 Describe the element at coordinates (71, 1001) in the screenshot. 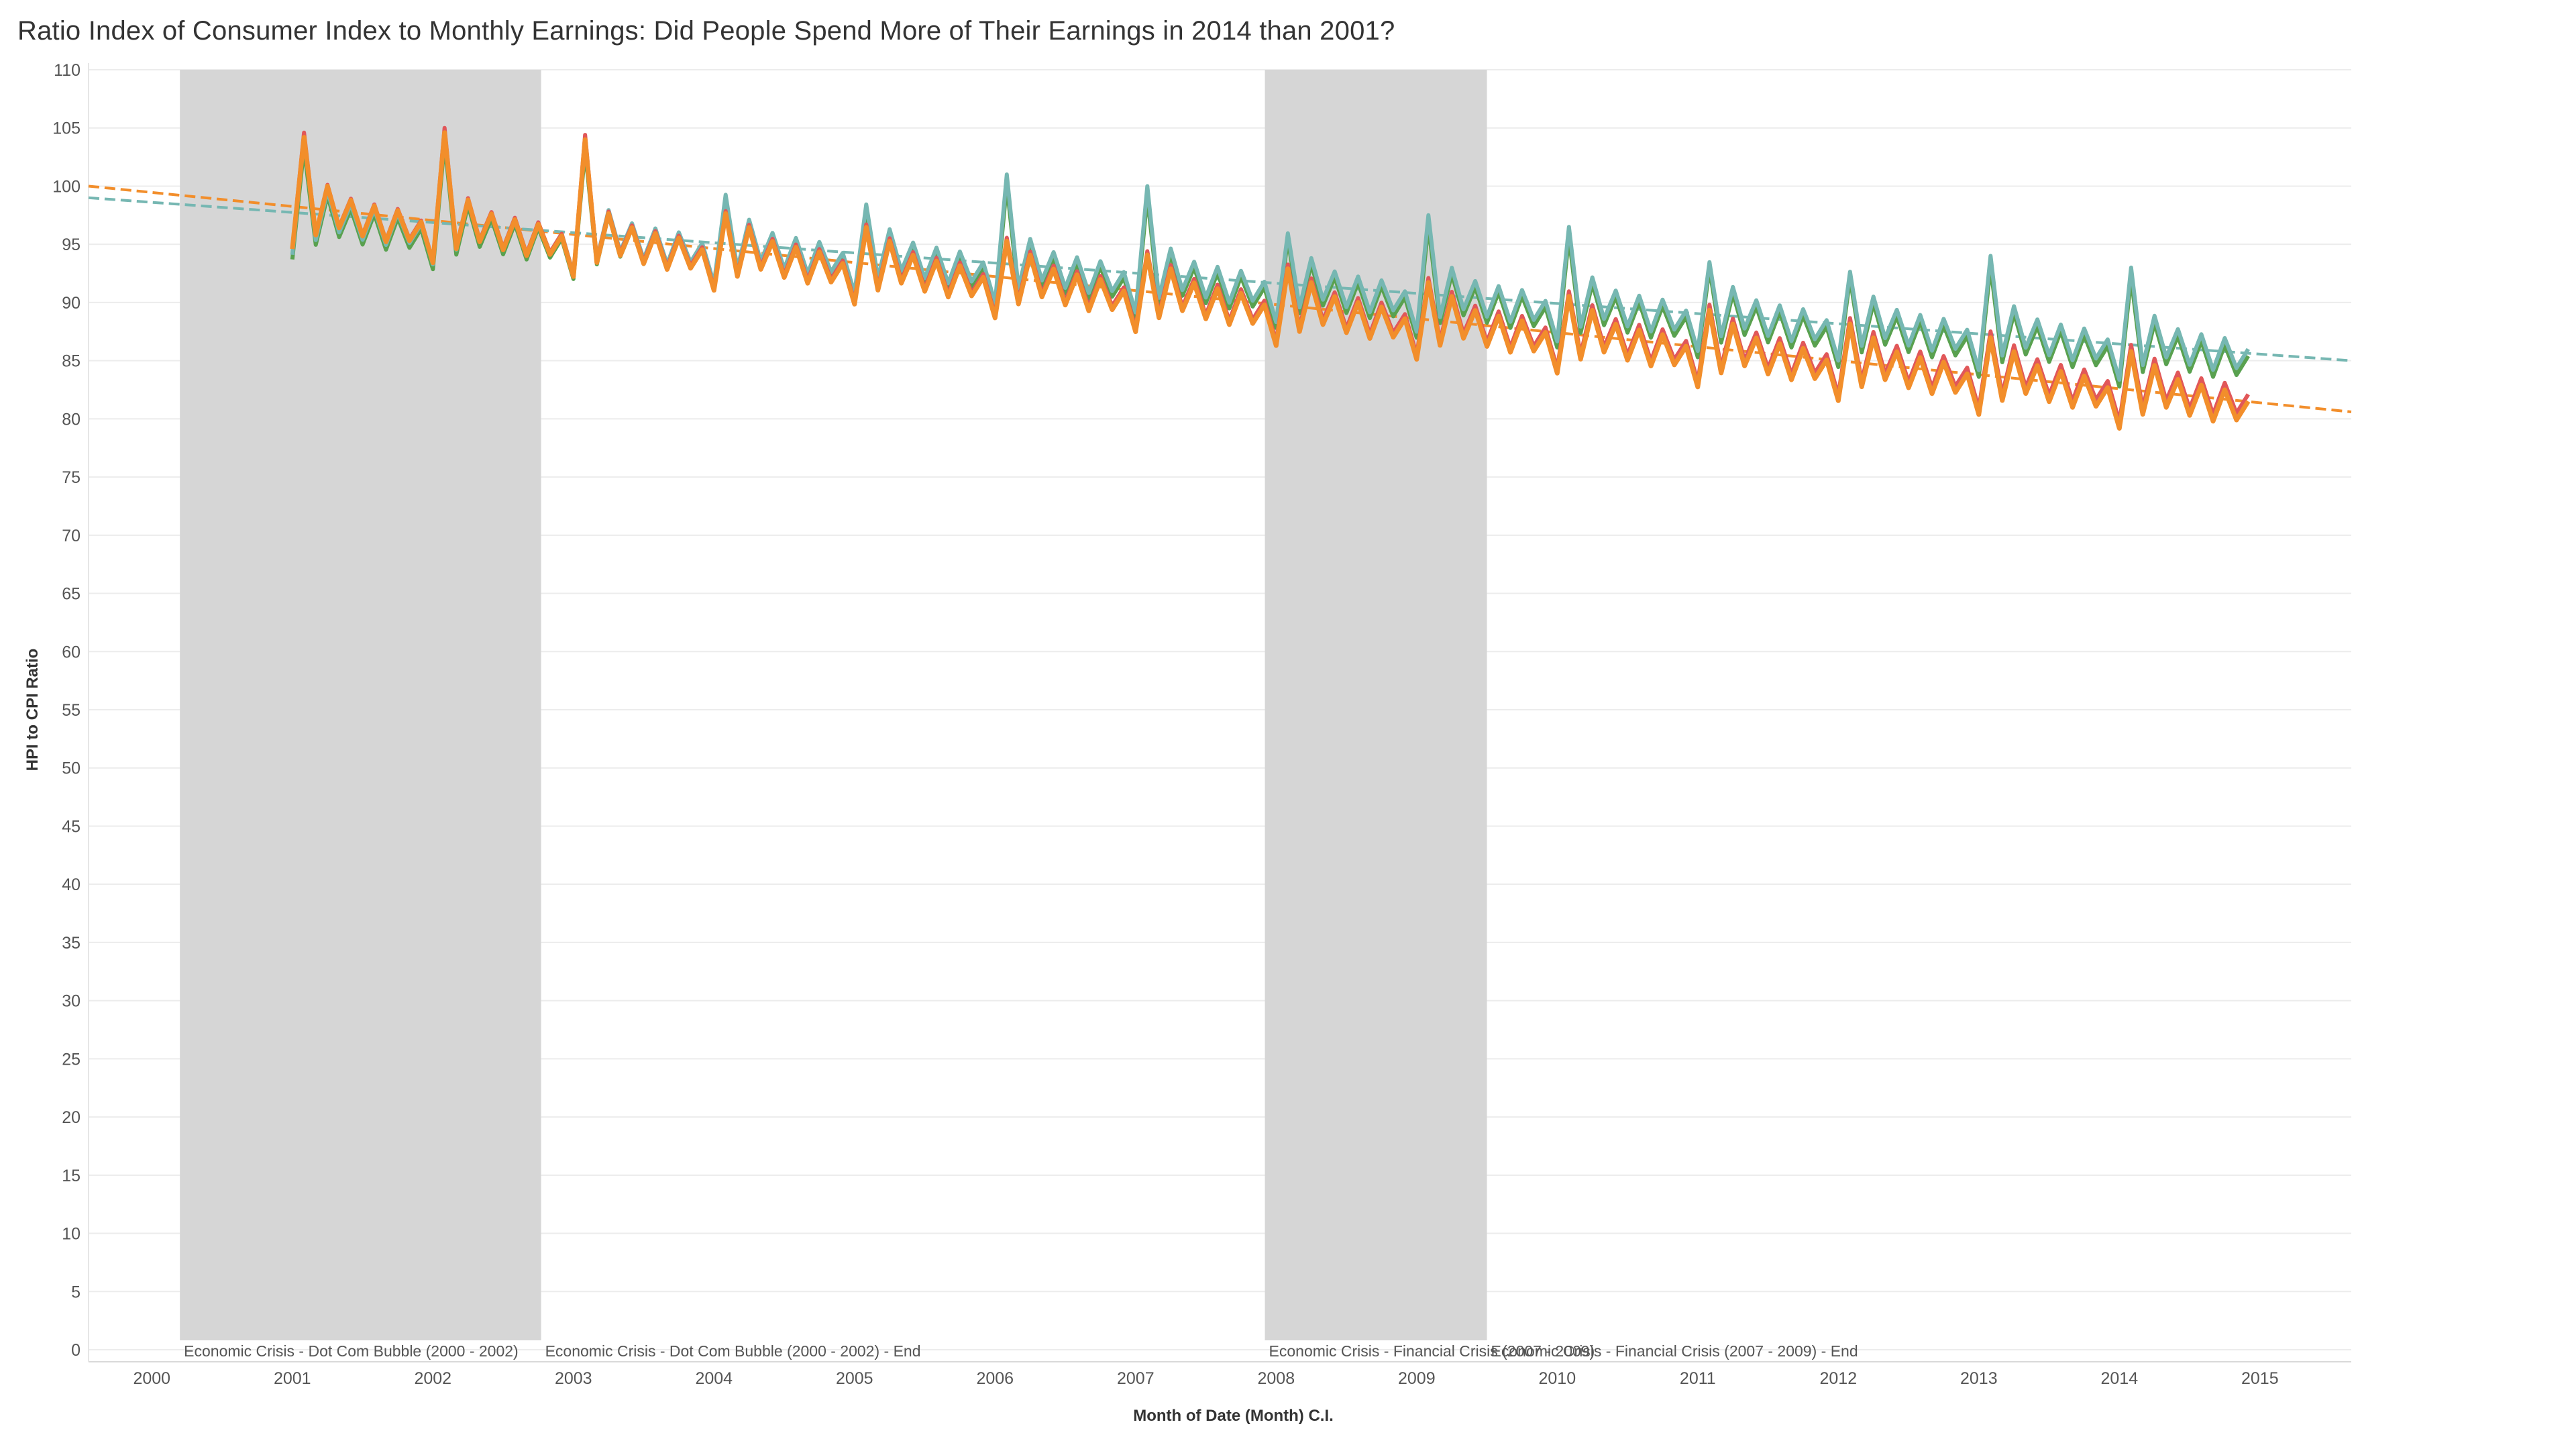

I see `y-tick-label: 30` at that location.